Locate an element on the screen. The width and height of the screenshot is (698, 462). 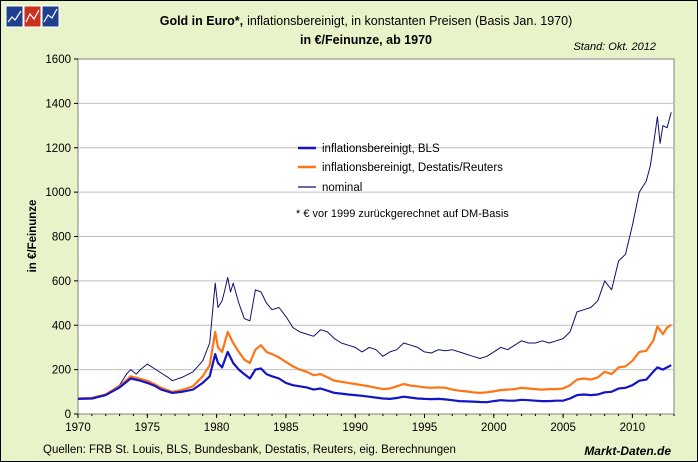
markt-daten-logo is located at coordinates (32, 16).